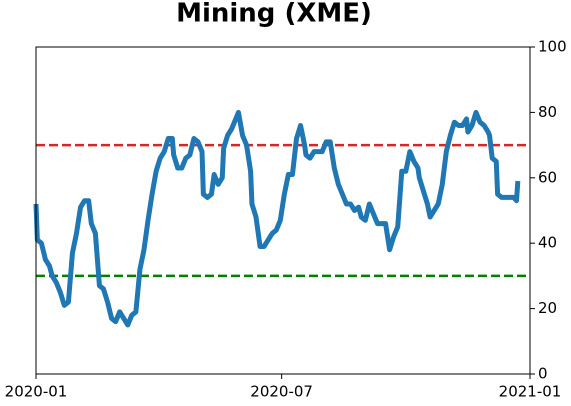 This screenshot has width=571, height=406. I want to click on y-tick-label: 40, so click(547, 243).